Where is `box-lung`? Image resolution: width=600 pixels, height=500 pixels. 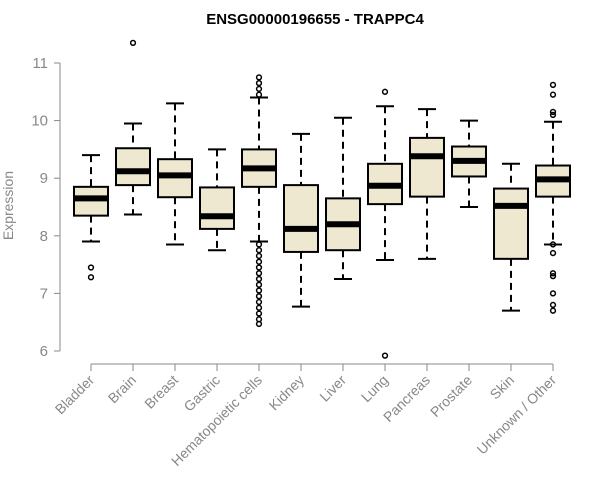
box-lung is located at coordinates (385, 223).